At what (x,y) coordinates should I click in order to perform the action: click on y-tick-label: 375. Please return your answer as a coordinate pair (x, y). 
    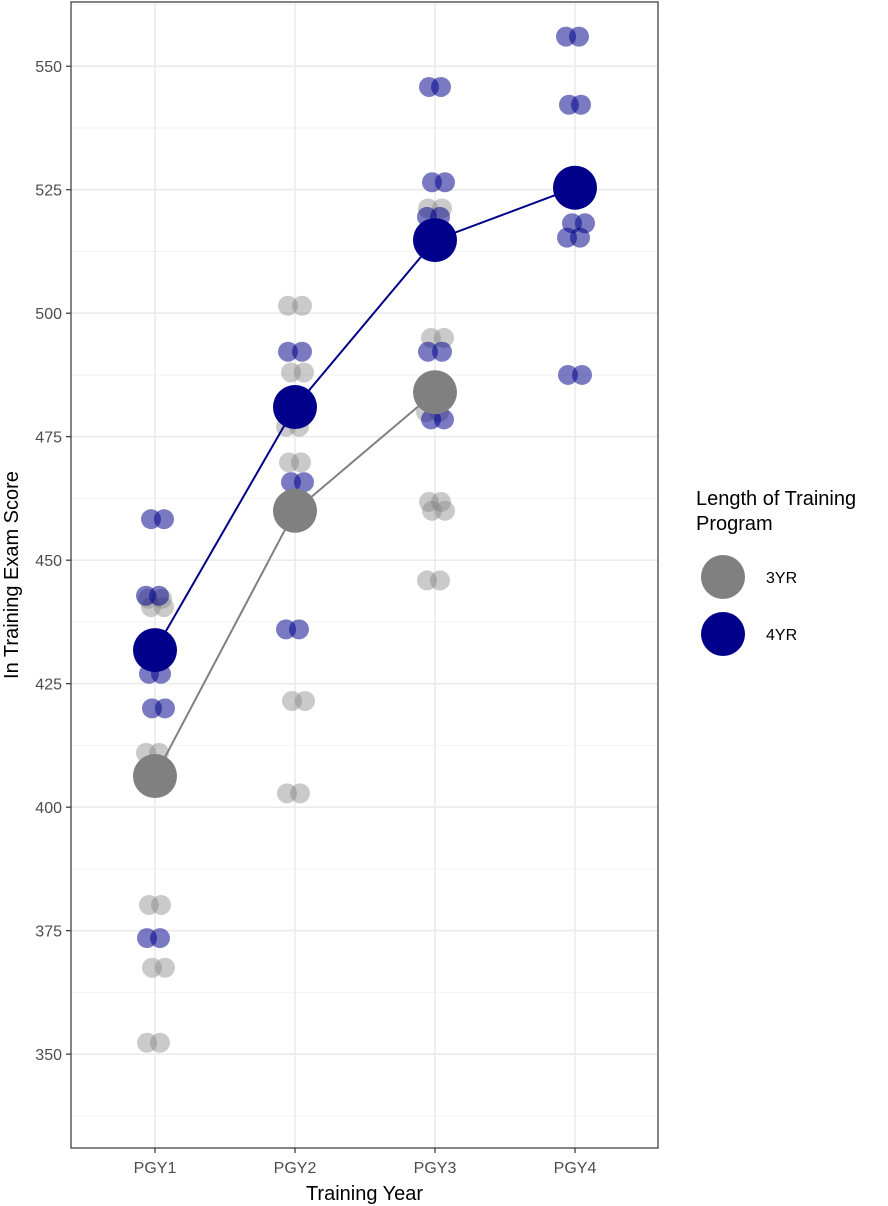
    Looking at the image, I should click on (48, 932).